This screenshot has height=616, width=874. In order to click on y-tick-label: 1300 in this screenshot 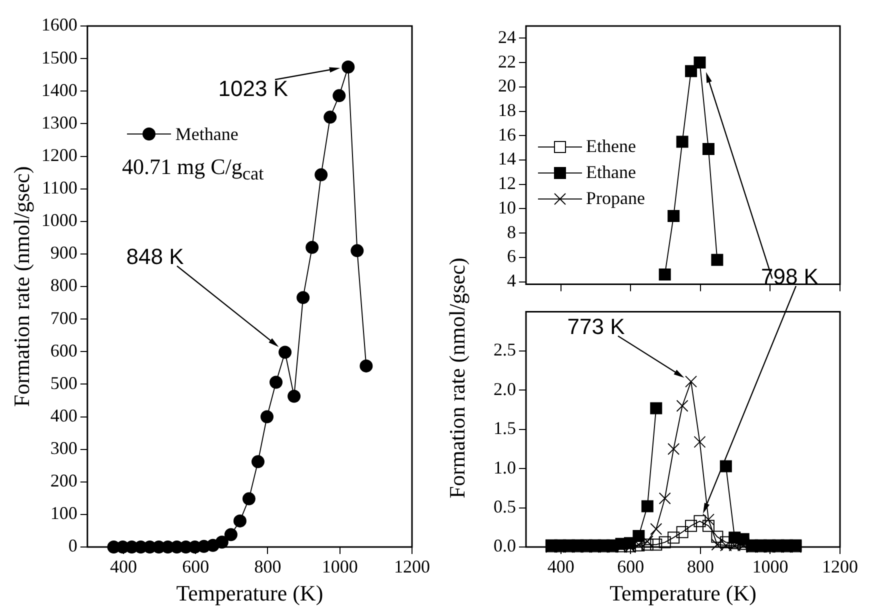, I will do `click(59, 122)`.